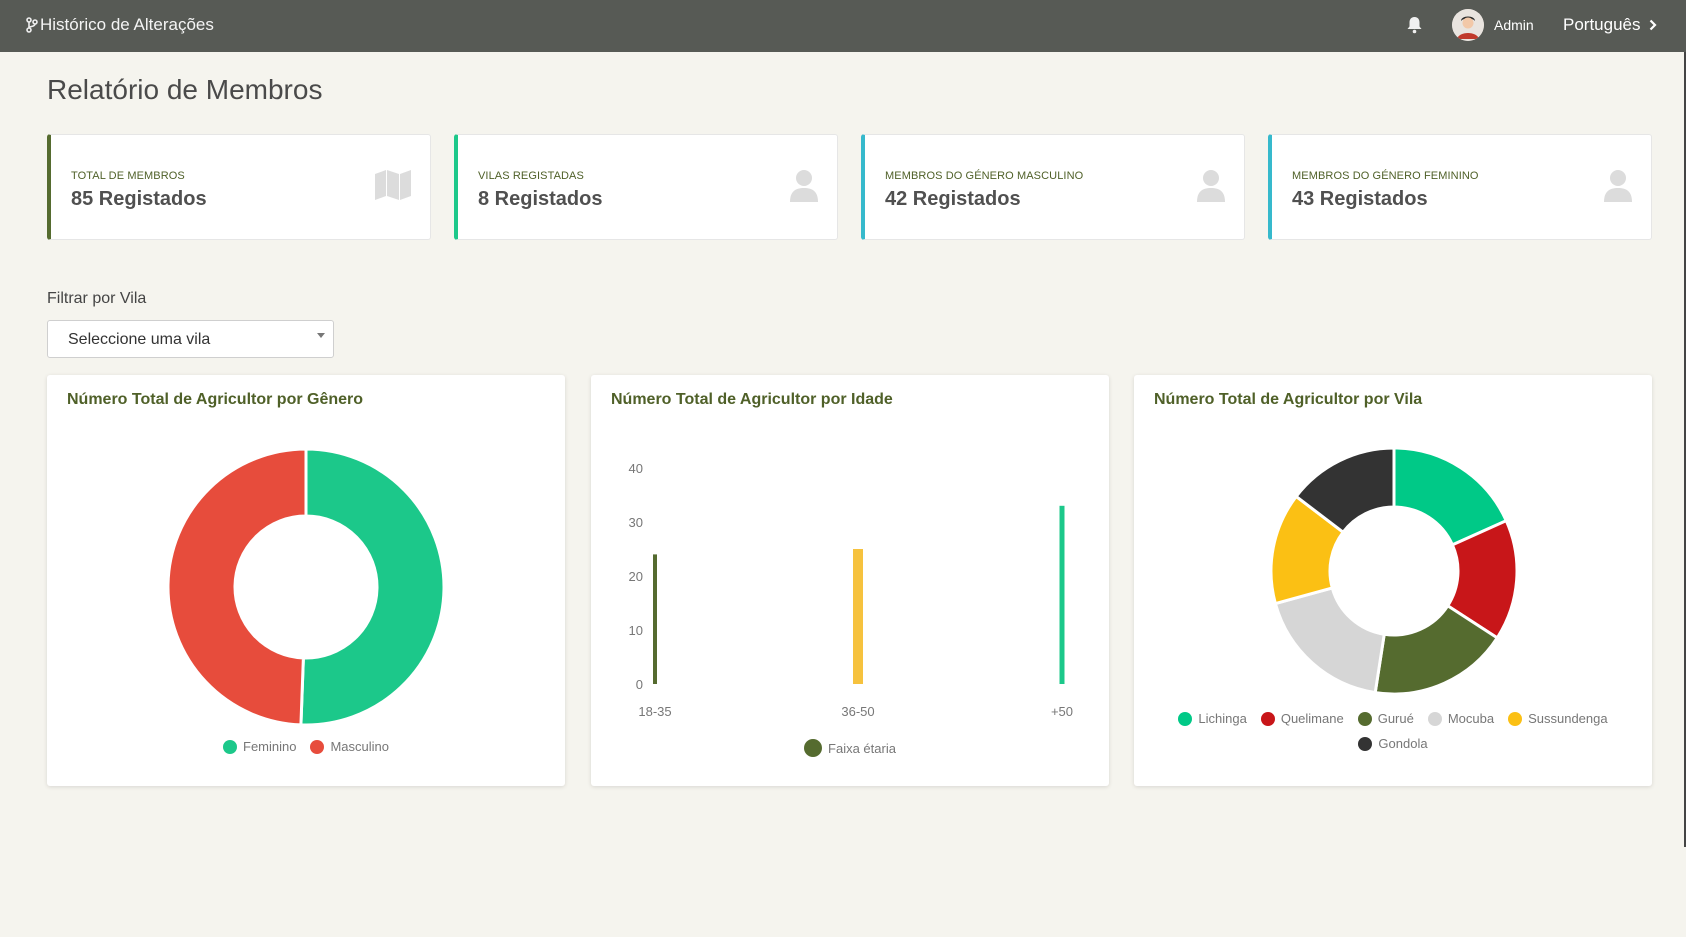  What do you see at coordinates (1385, 176) in the screenshot?
I see `stat-label: Membros do Género Feminino` at bounding box center [1385, 176].